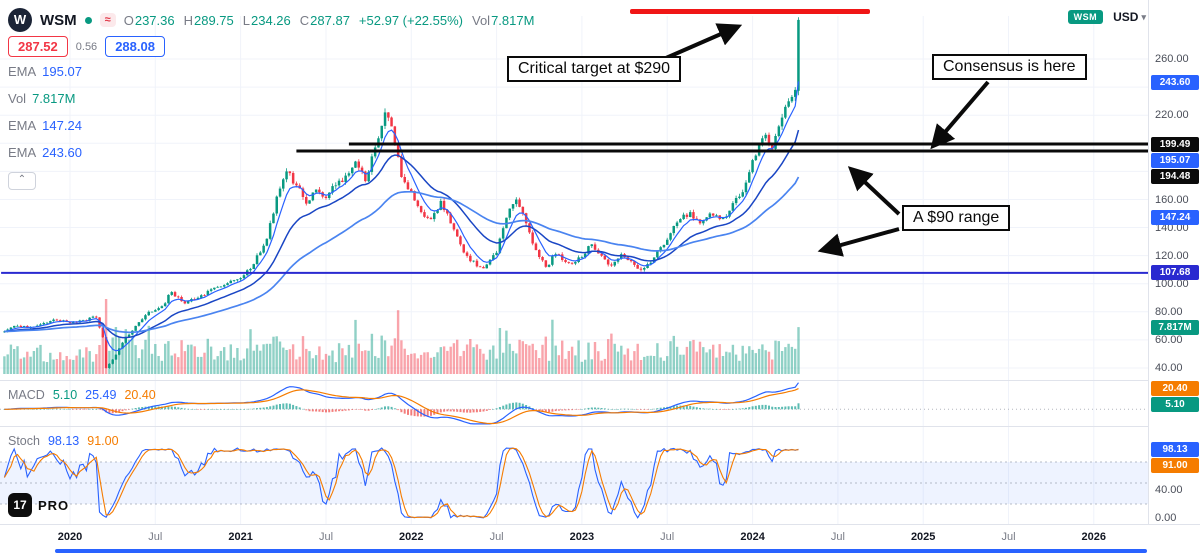 The image size is (1200, 556). Describe the element at coordinates (20, 20) in the screenshot. I see `company-logo: W` at that location.